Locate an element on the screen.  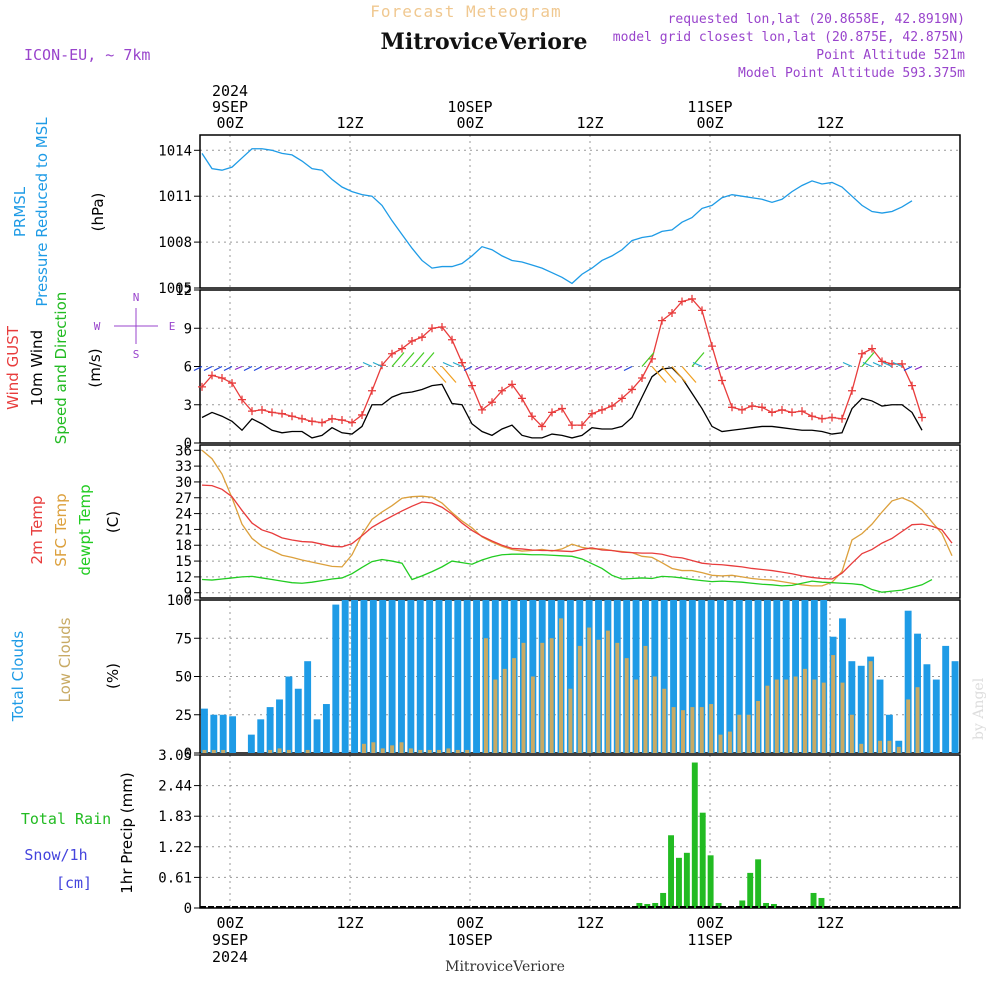
y-tick-label: 27 is located at coordinates (183, 499).